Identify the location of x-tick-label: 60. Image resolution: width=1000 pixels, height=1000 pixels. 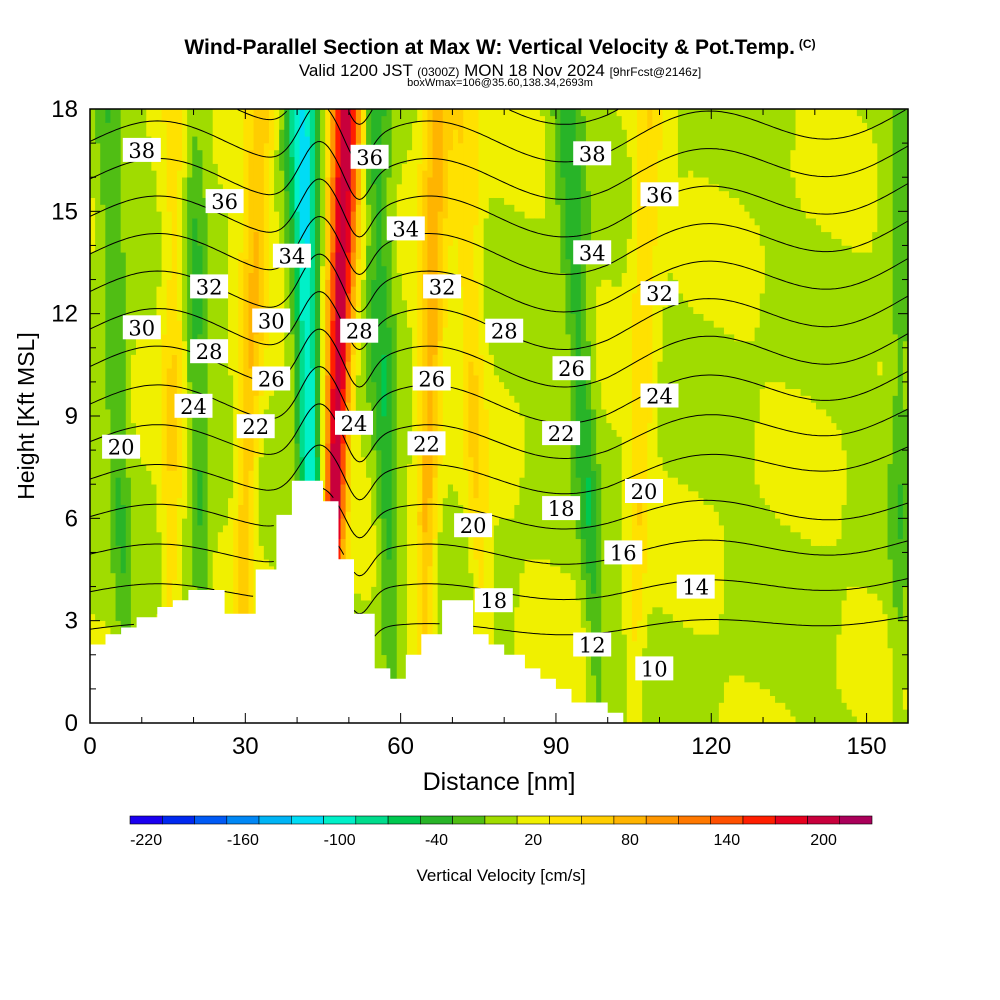
(400, 746).